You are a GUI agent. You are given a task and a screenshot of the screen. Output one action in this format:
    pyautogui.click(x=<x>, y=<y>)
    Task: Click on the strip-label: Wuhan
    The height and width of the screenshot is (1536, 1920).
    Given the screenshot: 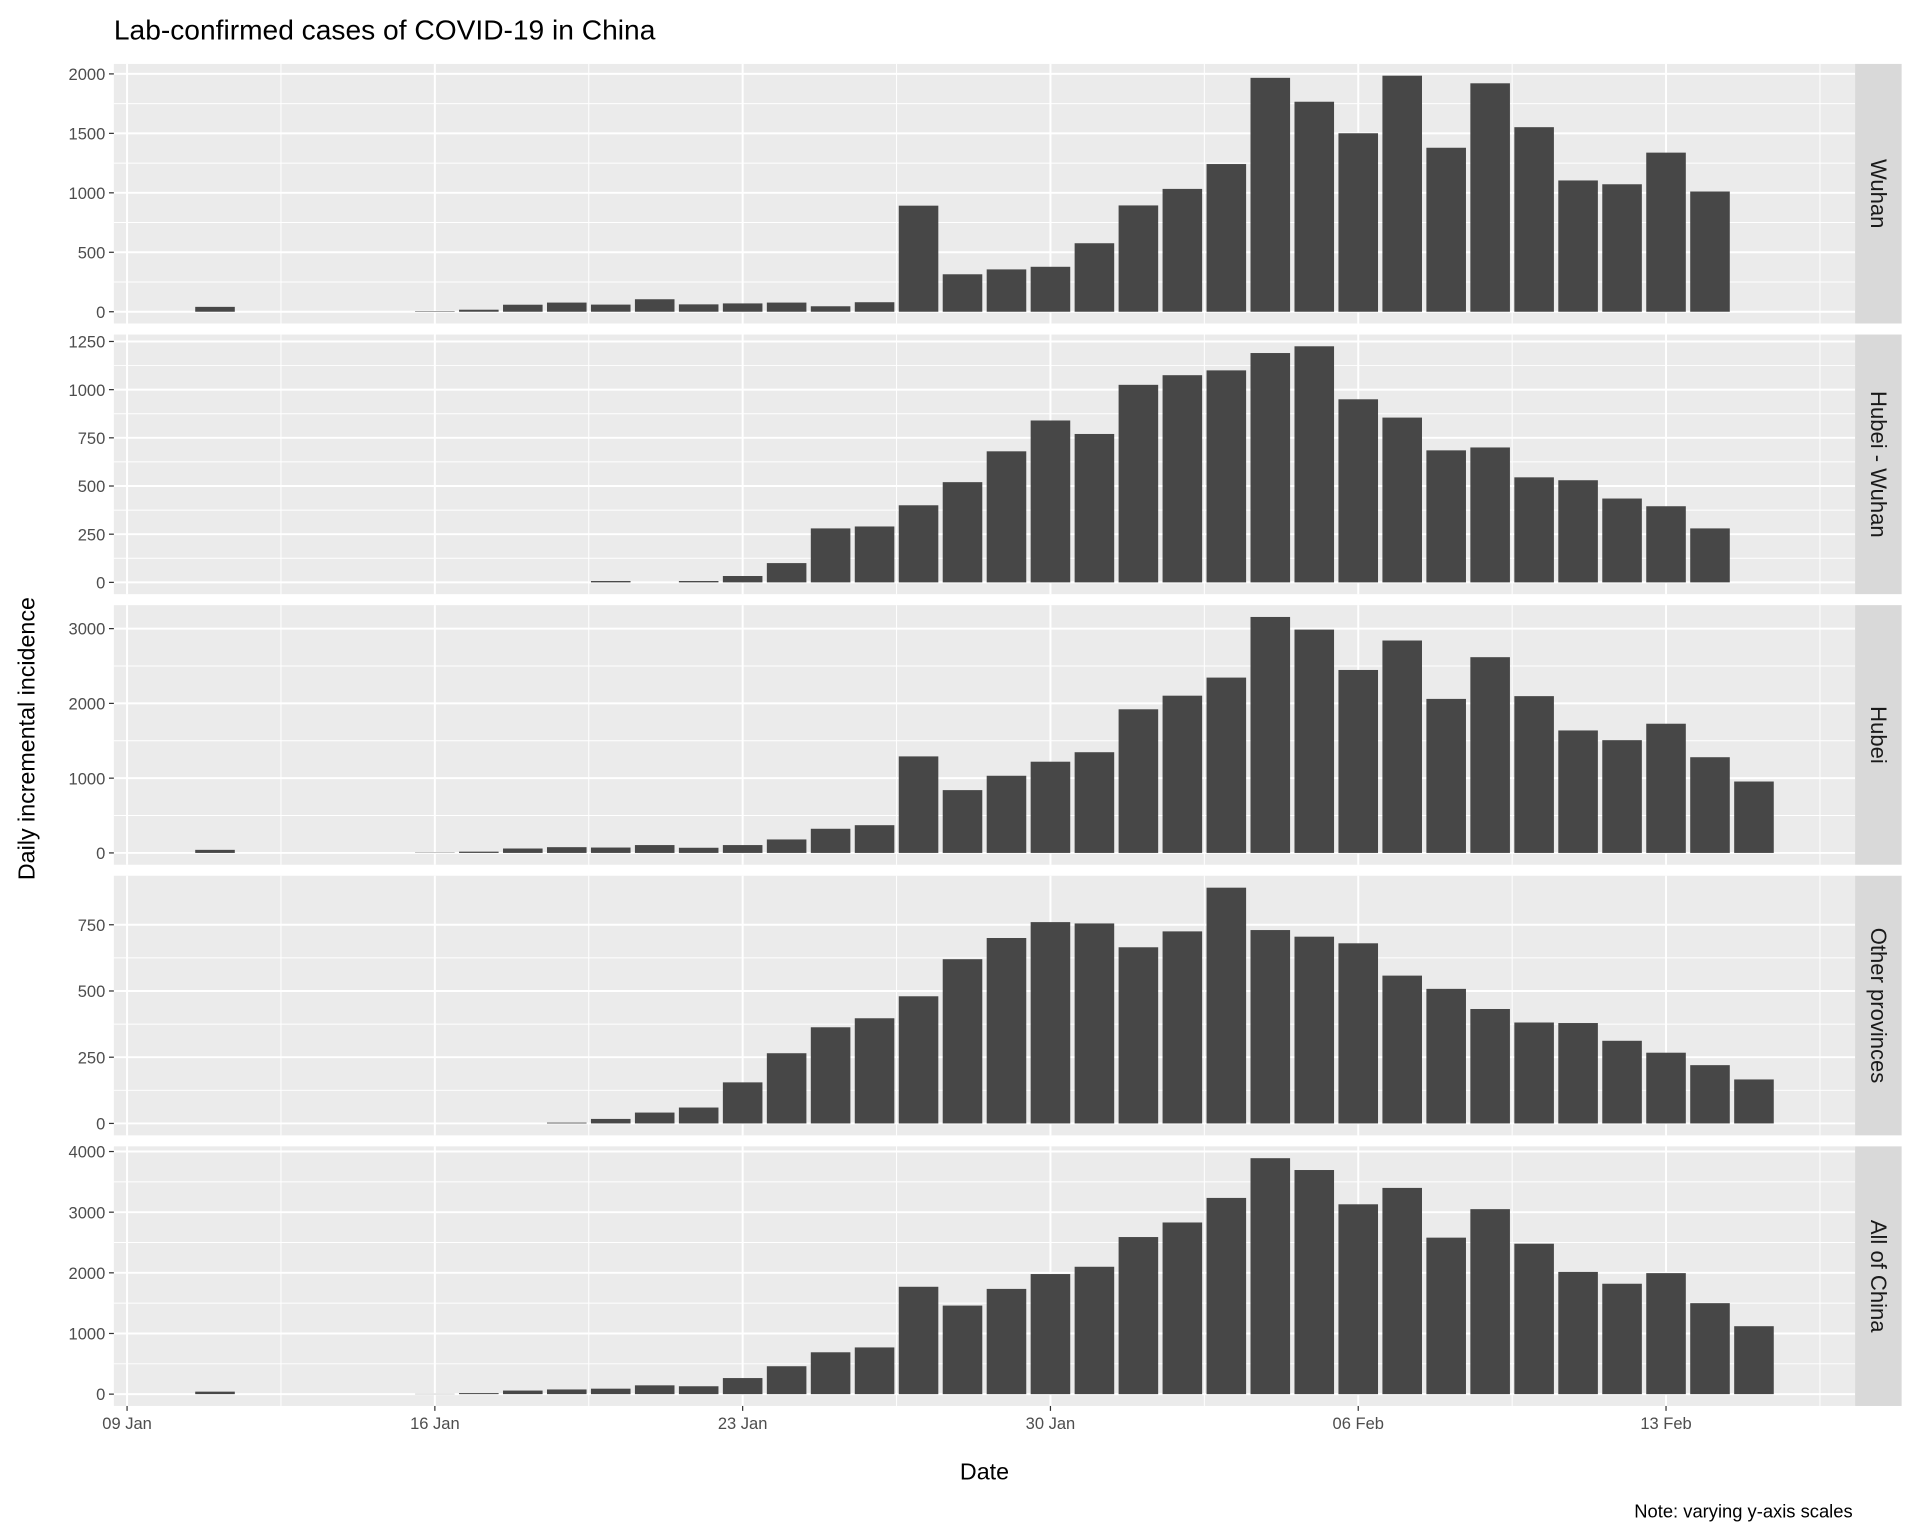 What is the action you would take?
    pyautogui.click(x=1878, y=193)
    